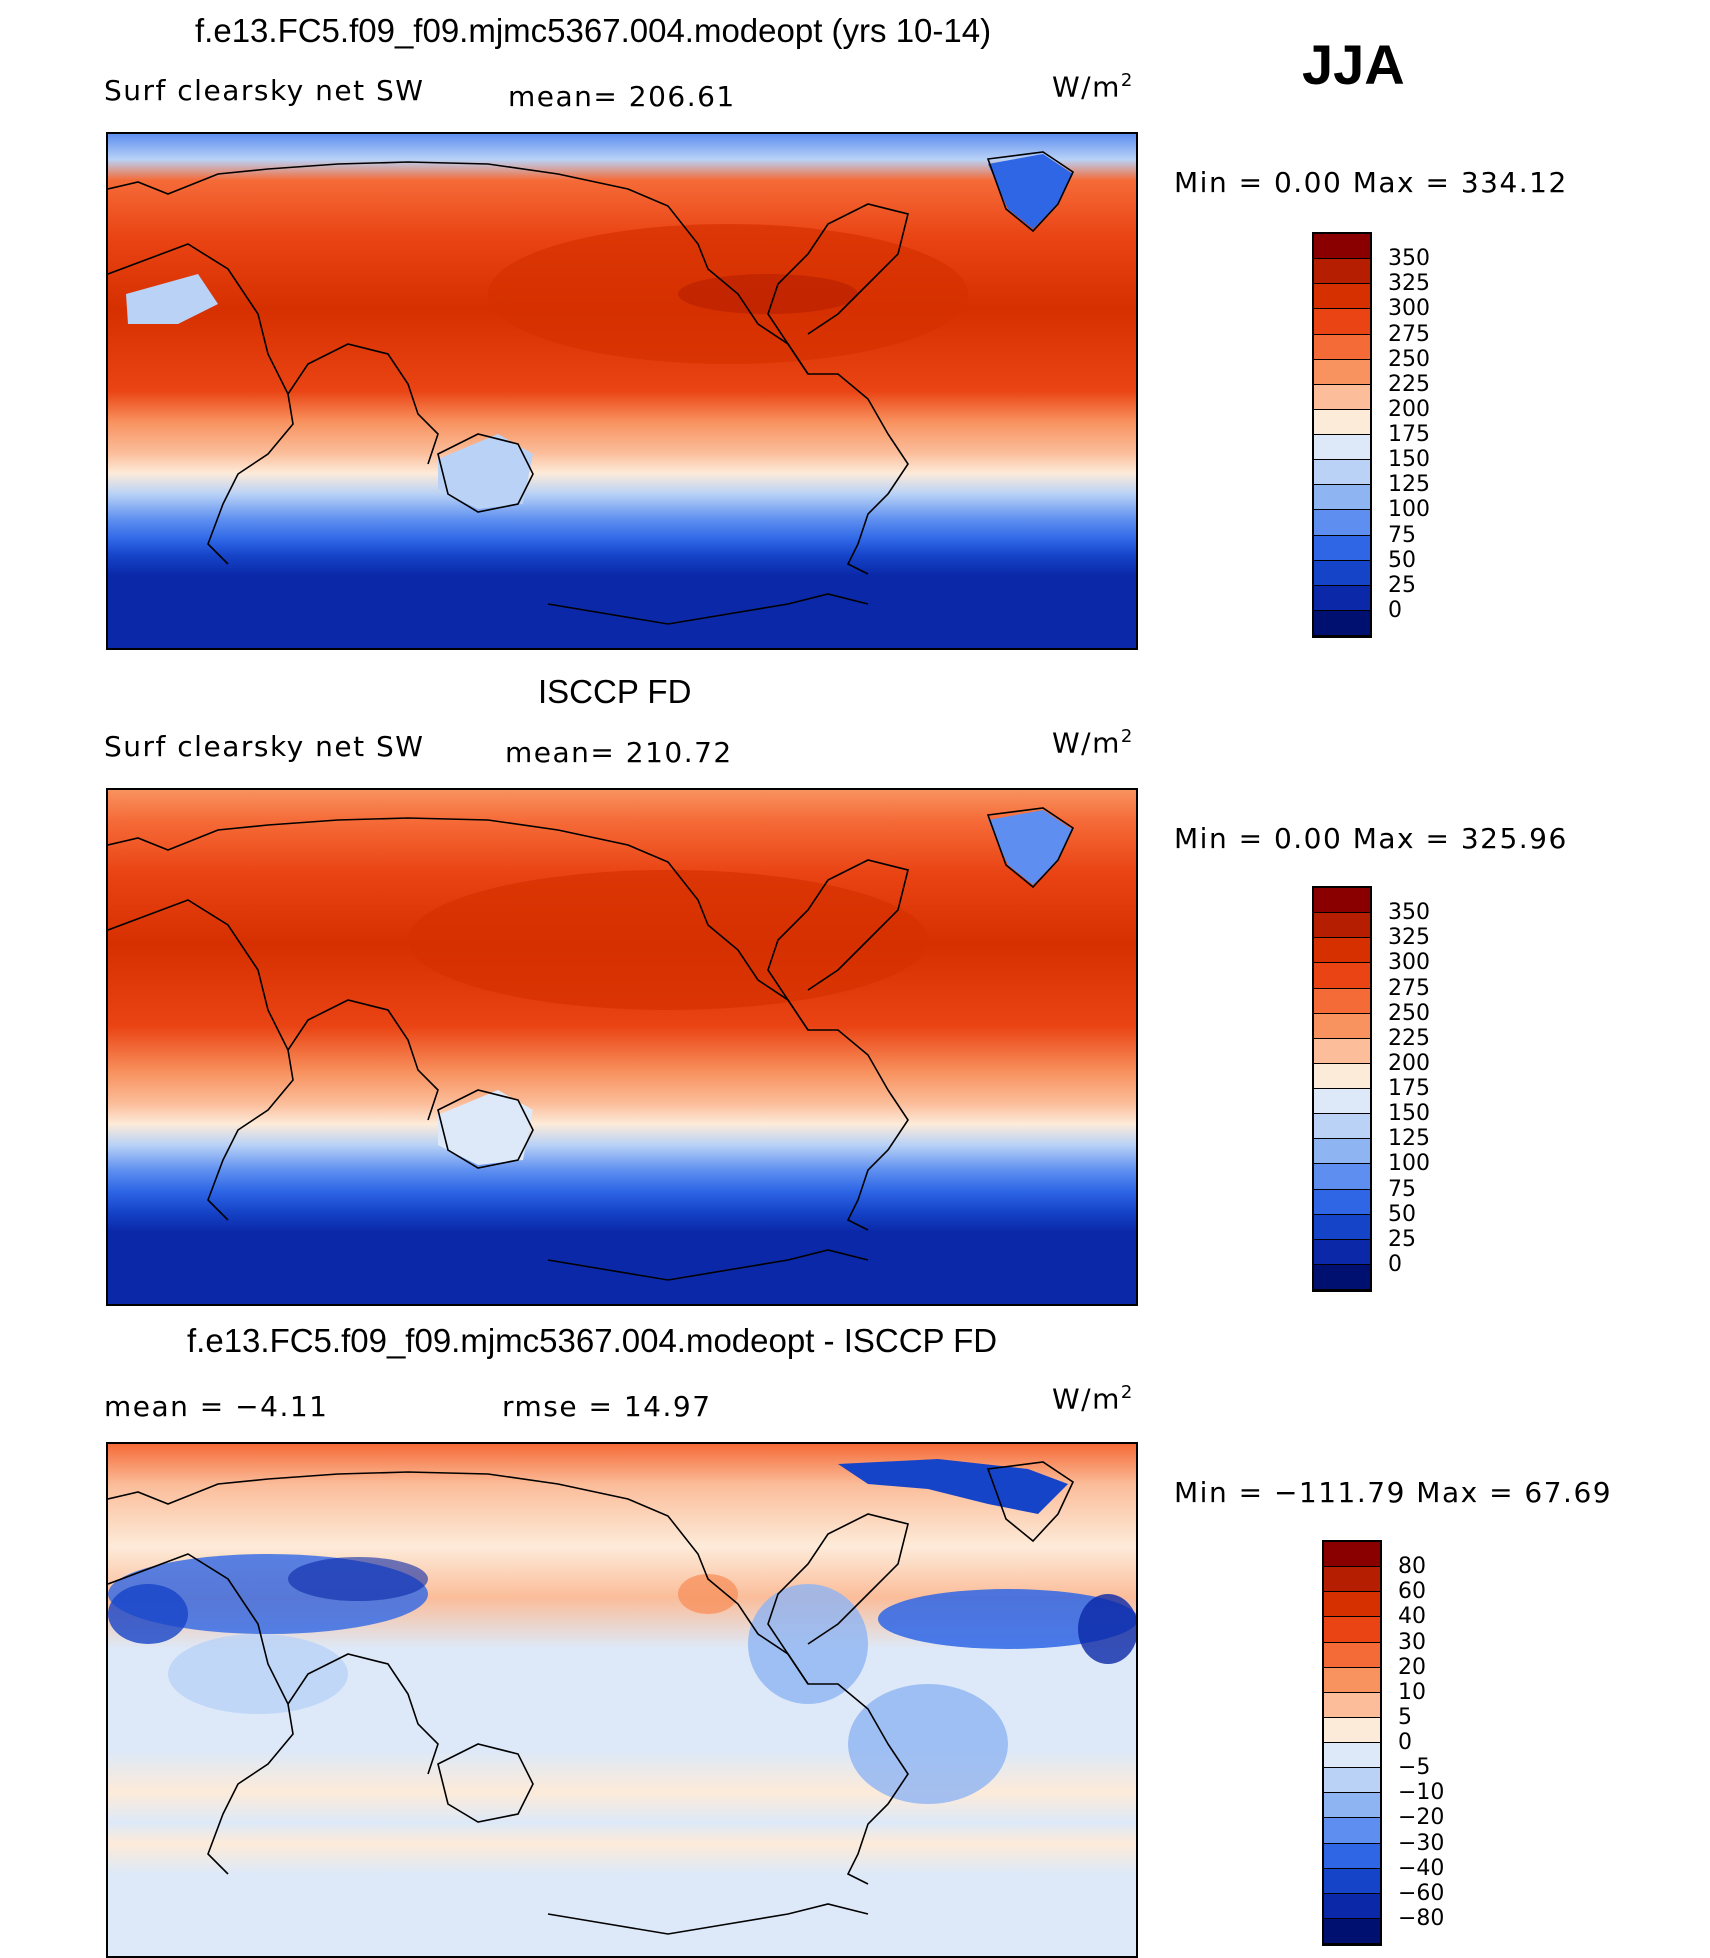 This screenshot has width=1710, height=1958. What do you see at coordinates (1371, 182) in the screenshot?
I see `panel-1-minmax: Min = 0.00 Max = 334.12` at bounding box center [1371, 182].